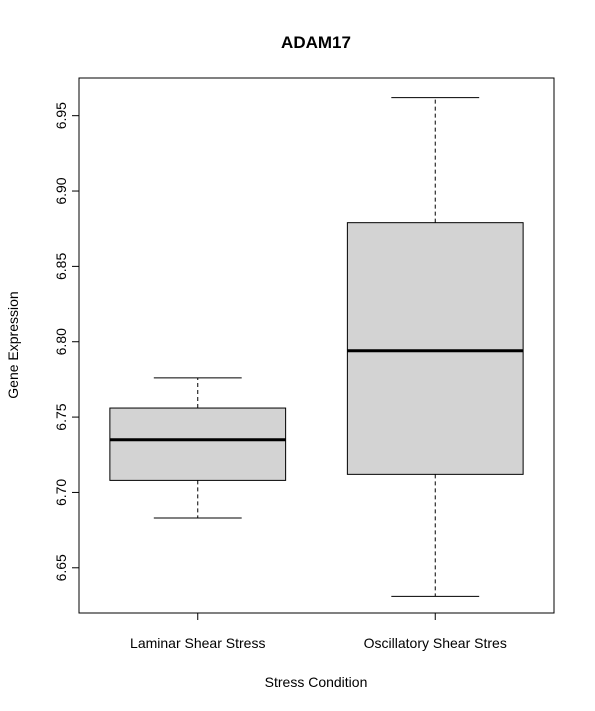 The image size is (595, 711). I want to click on y-tick-label: 6.75, so click(61, 416).